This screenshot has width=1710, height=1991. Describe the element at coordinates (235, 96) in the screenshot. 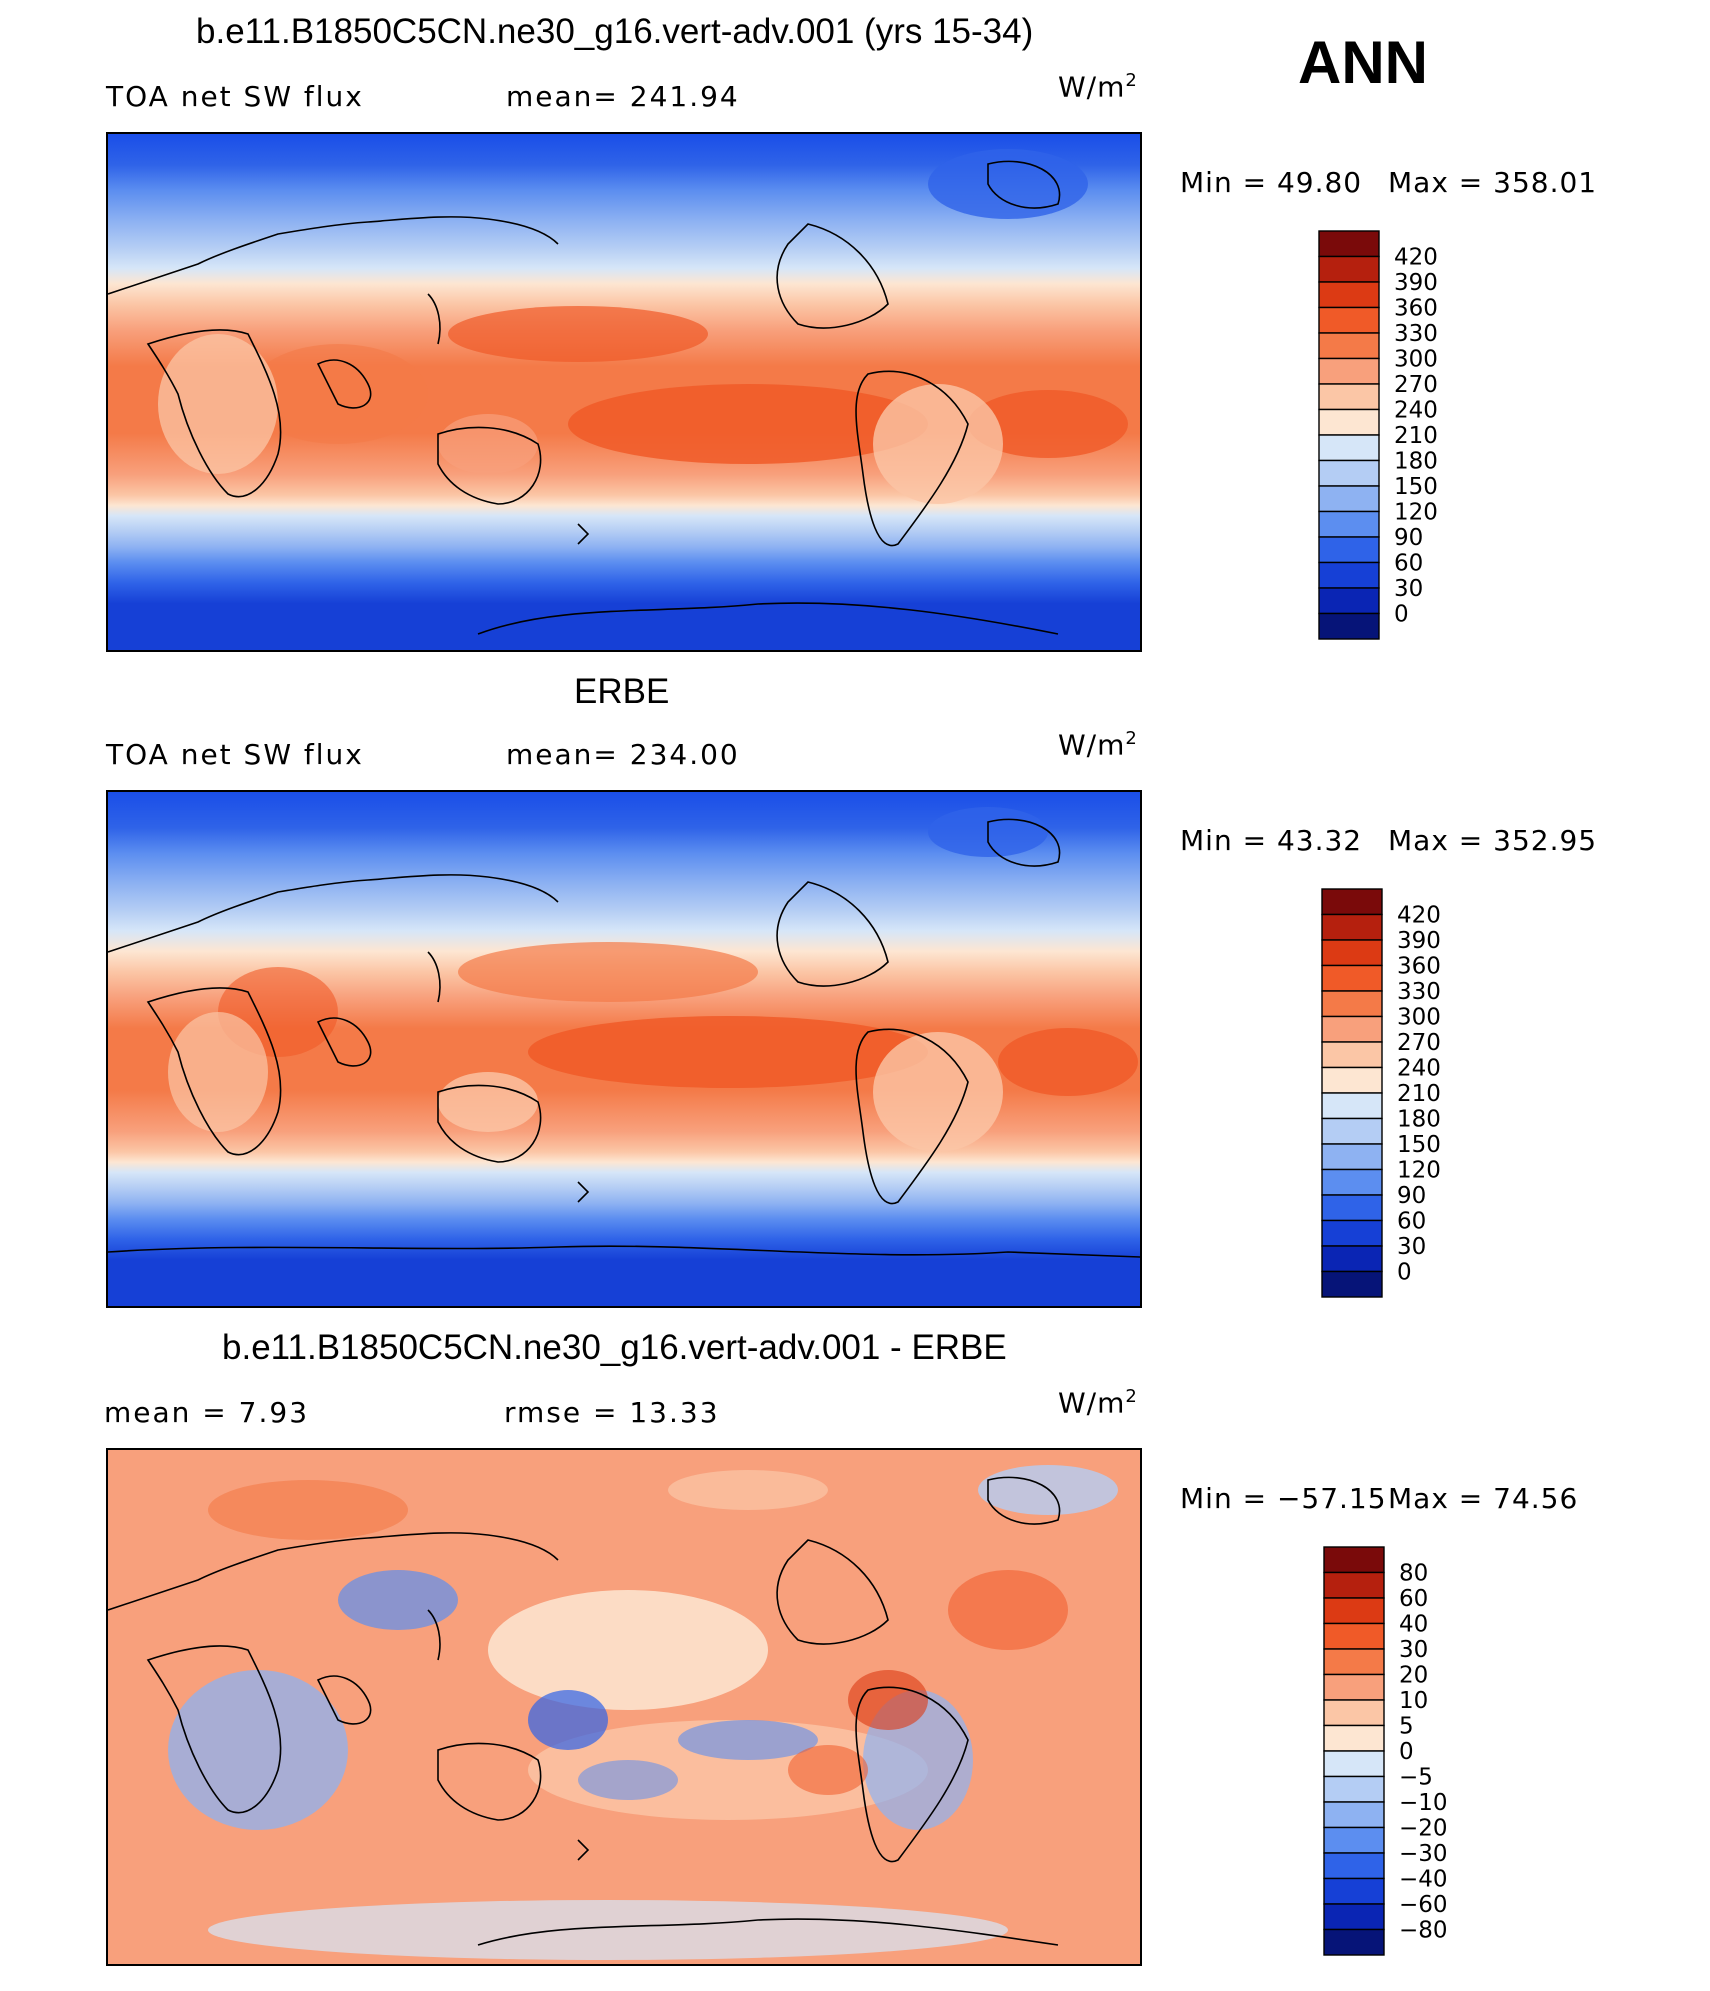

I see `panel1-left-label: TOA net SW flux` at that location.